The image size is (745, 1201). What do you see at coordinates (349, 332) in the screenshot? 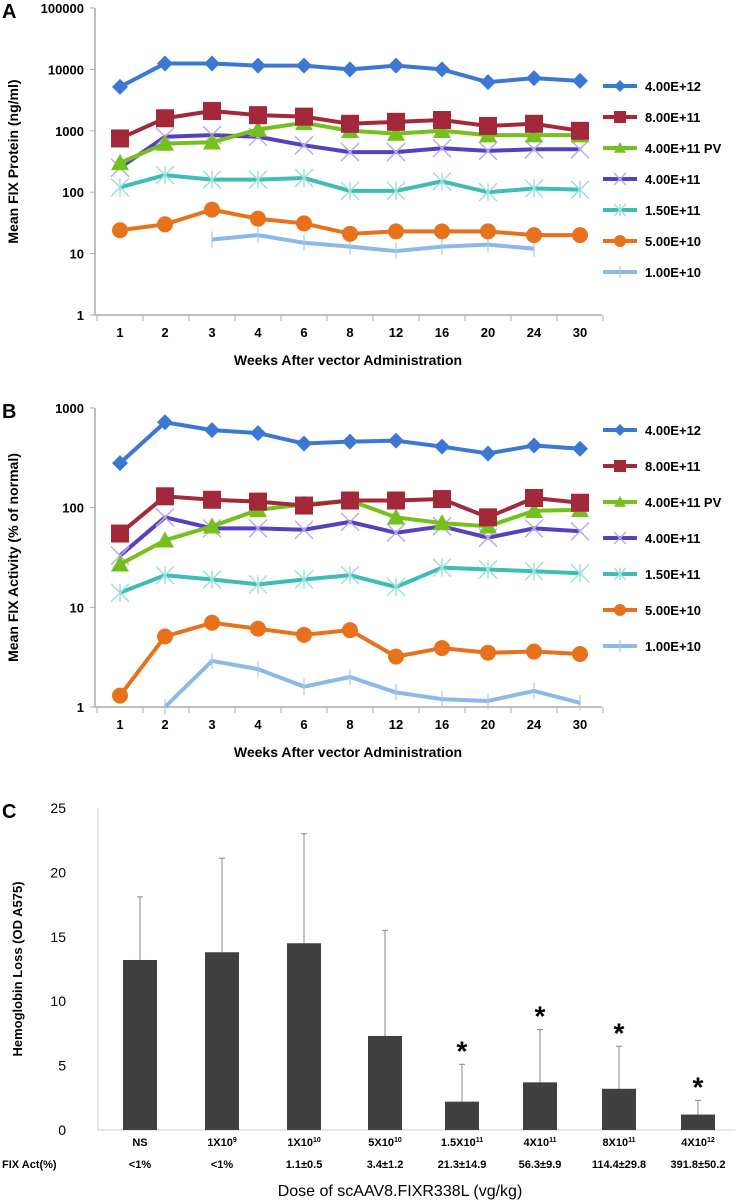
I see `x-tick-label: 8` at bounding box center [349, 332].